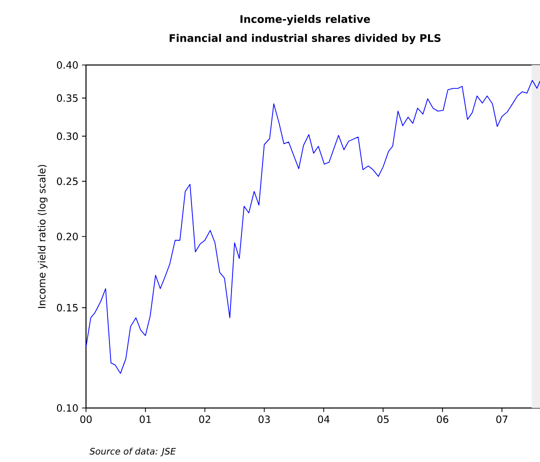 This screenshot has height=462, width=540. Describe the element at coordinates (67, 308) in the screenshot. I see `y-tick-label: 0.15` at that location.